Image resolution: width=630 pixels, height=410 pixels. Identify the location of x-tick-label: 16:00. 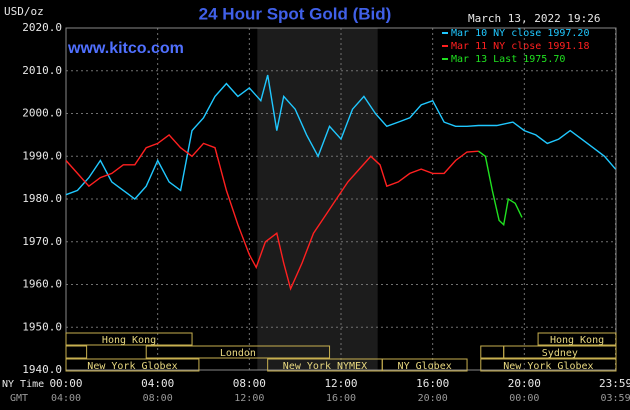
(432, 383).